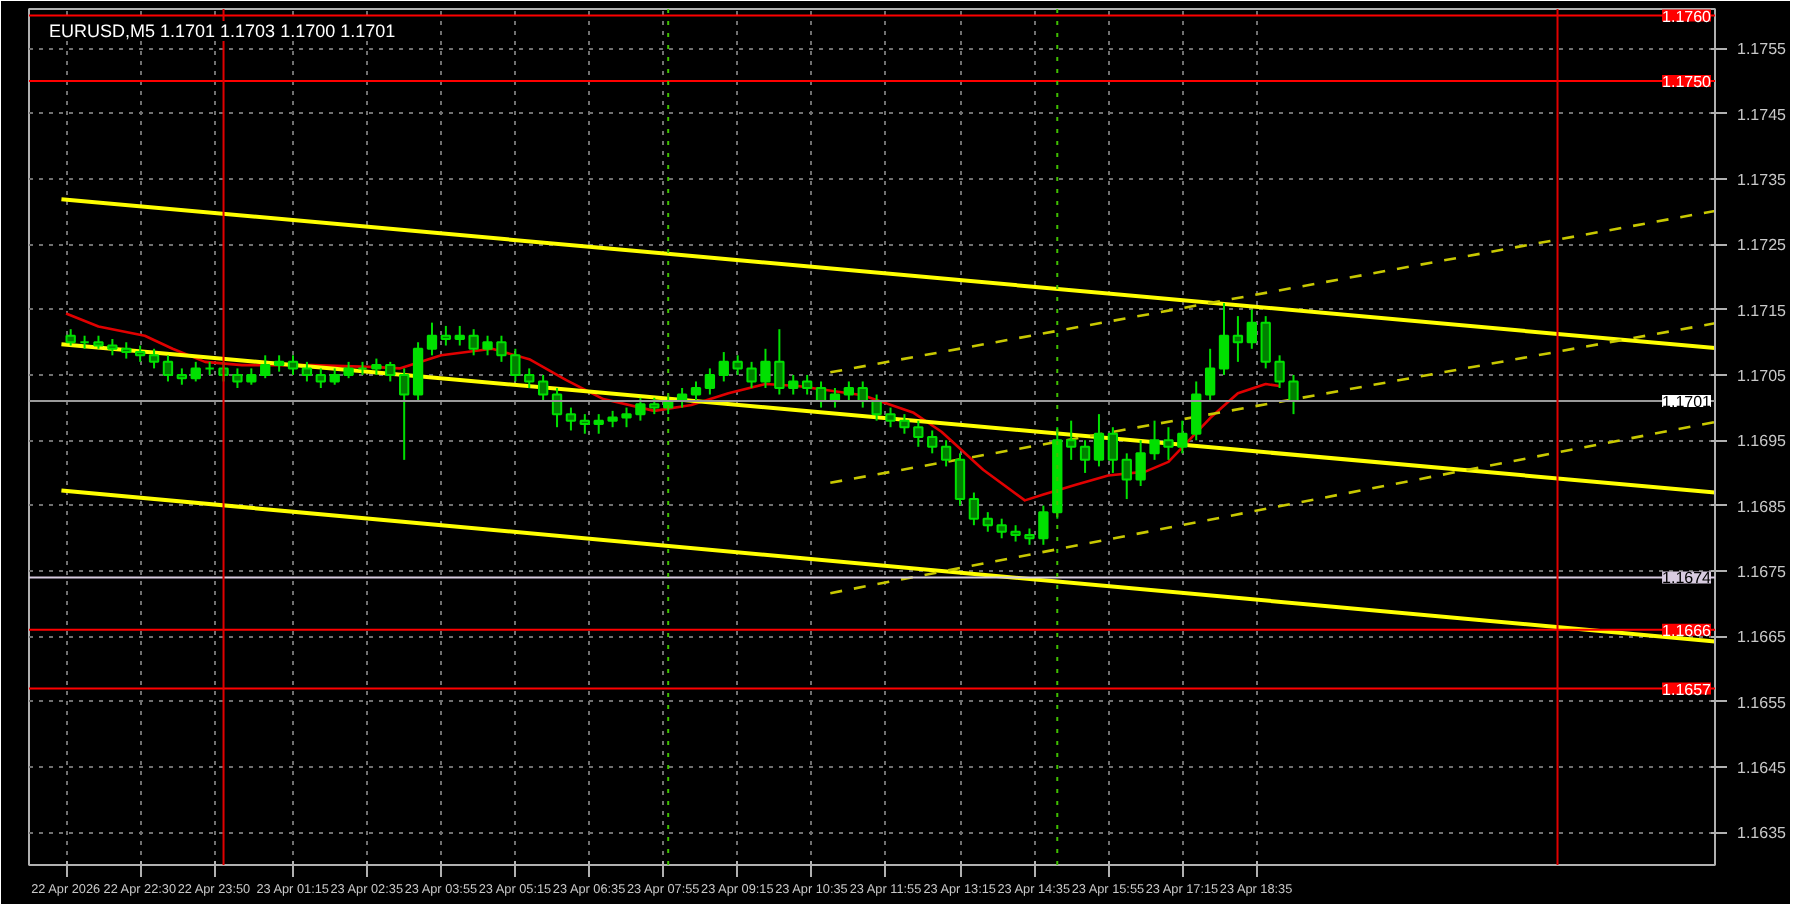 Image resolution: width=1800 pixels, height=920 pixels. What do you see at coordinates (1687, 81) in the screenshot?
I see `ref-line-label: 1.1750` at bounding box center [1687, 81].